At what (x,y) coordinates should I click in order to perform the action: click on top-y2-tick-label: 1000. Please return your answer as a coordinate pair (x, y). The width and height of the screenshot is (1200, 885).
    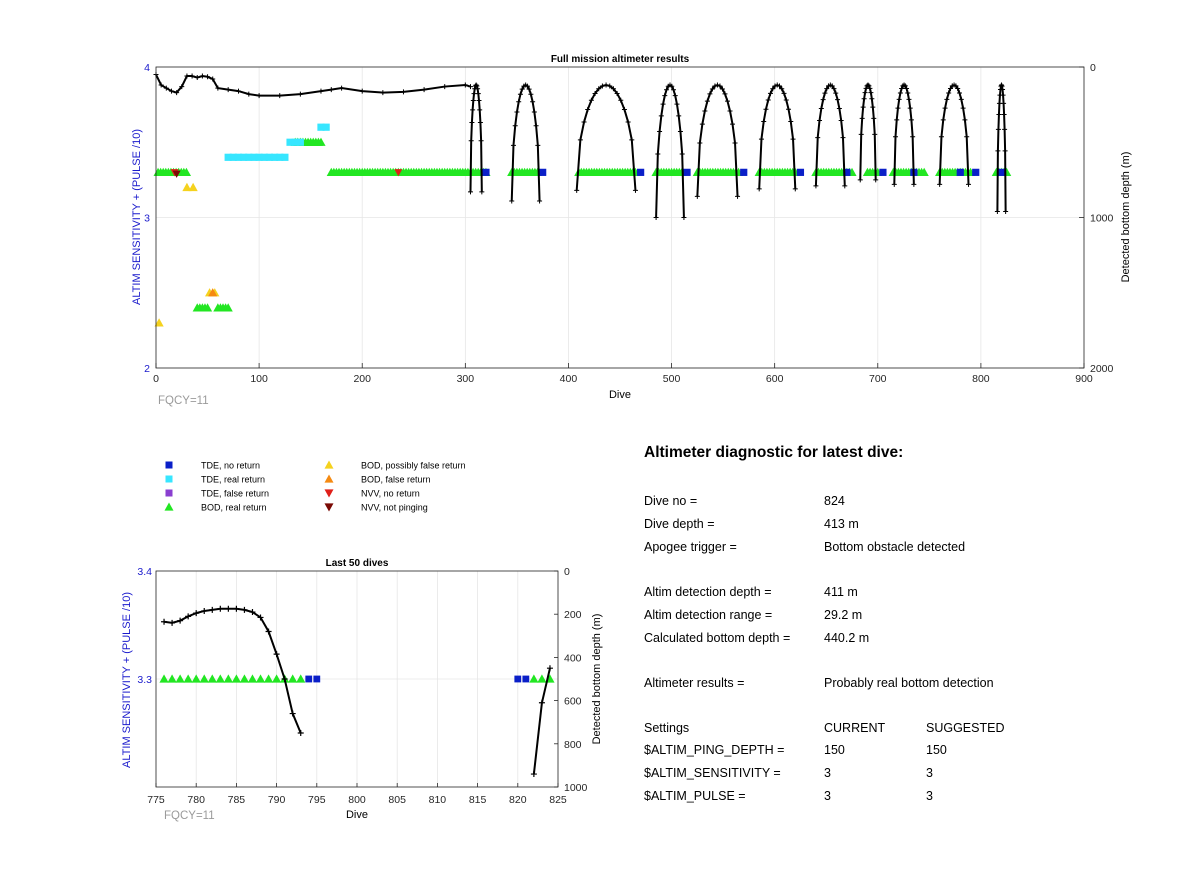
    Looking at the image, I should click on (1102, 219).